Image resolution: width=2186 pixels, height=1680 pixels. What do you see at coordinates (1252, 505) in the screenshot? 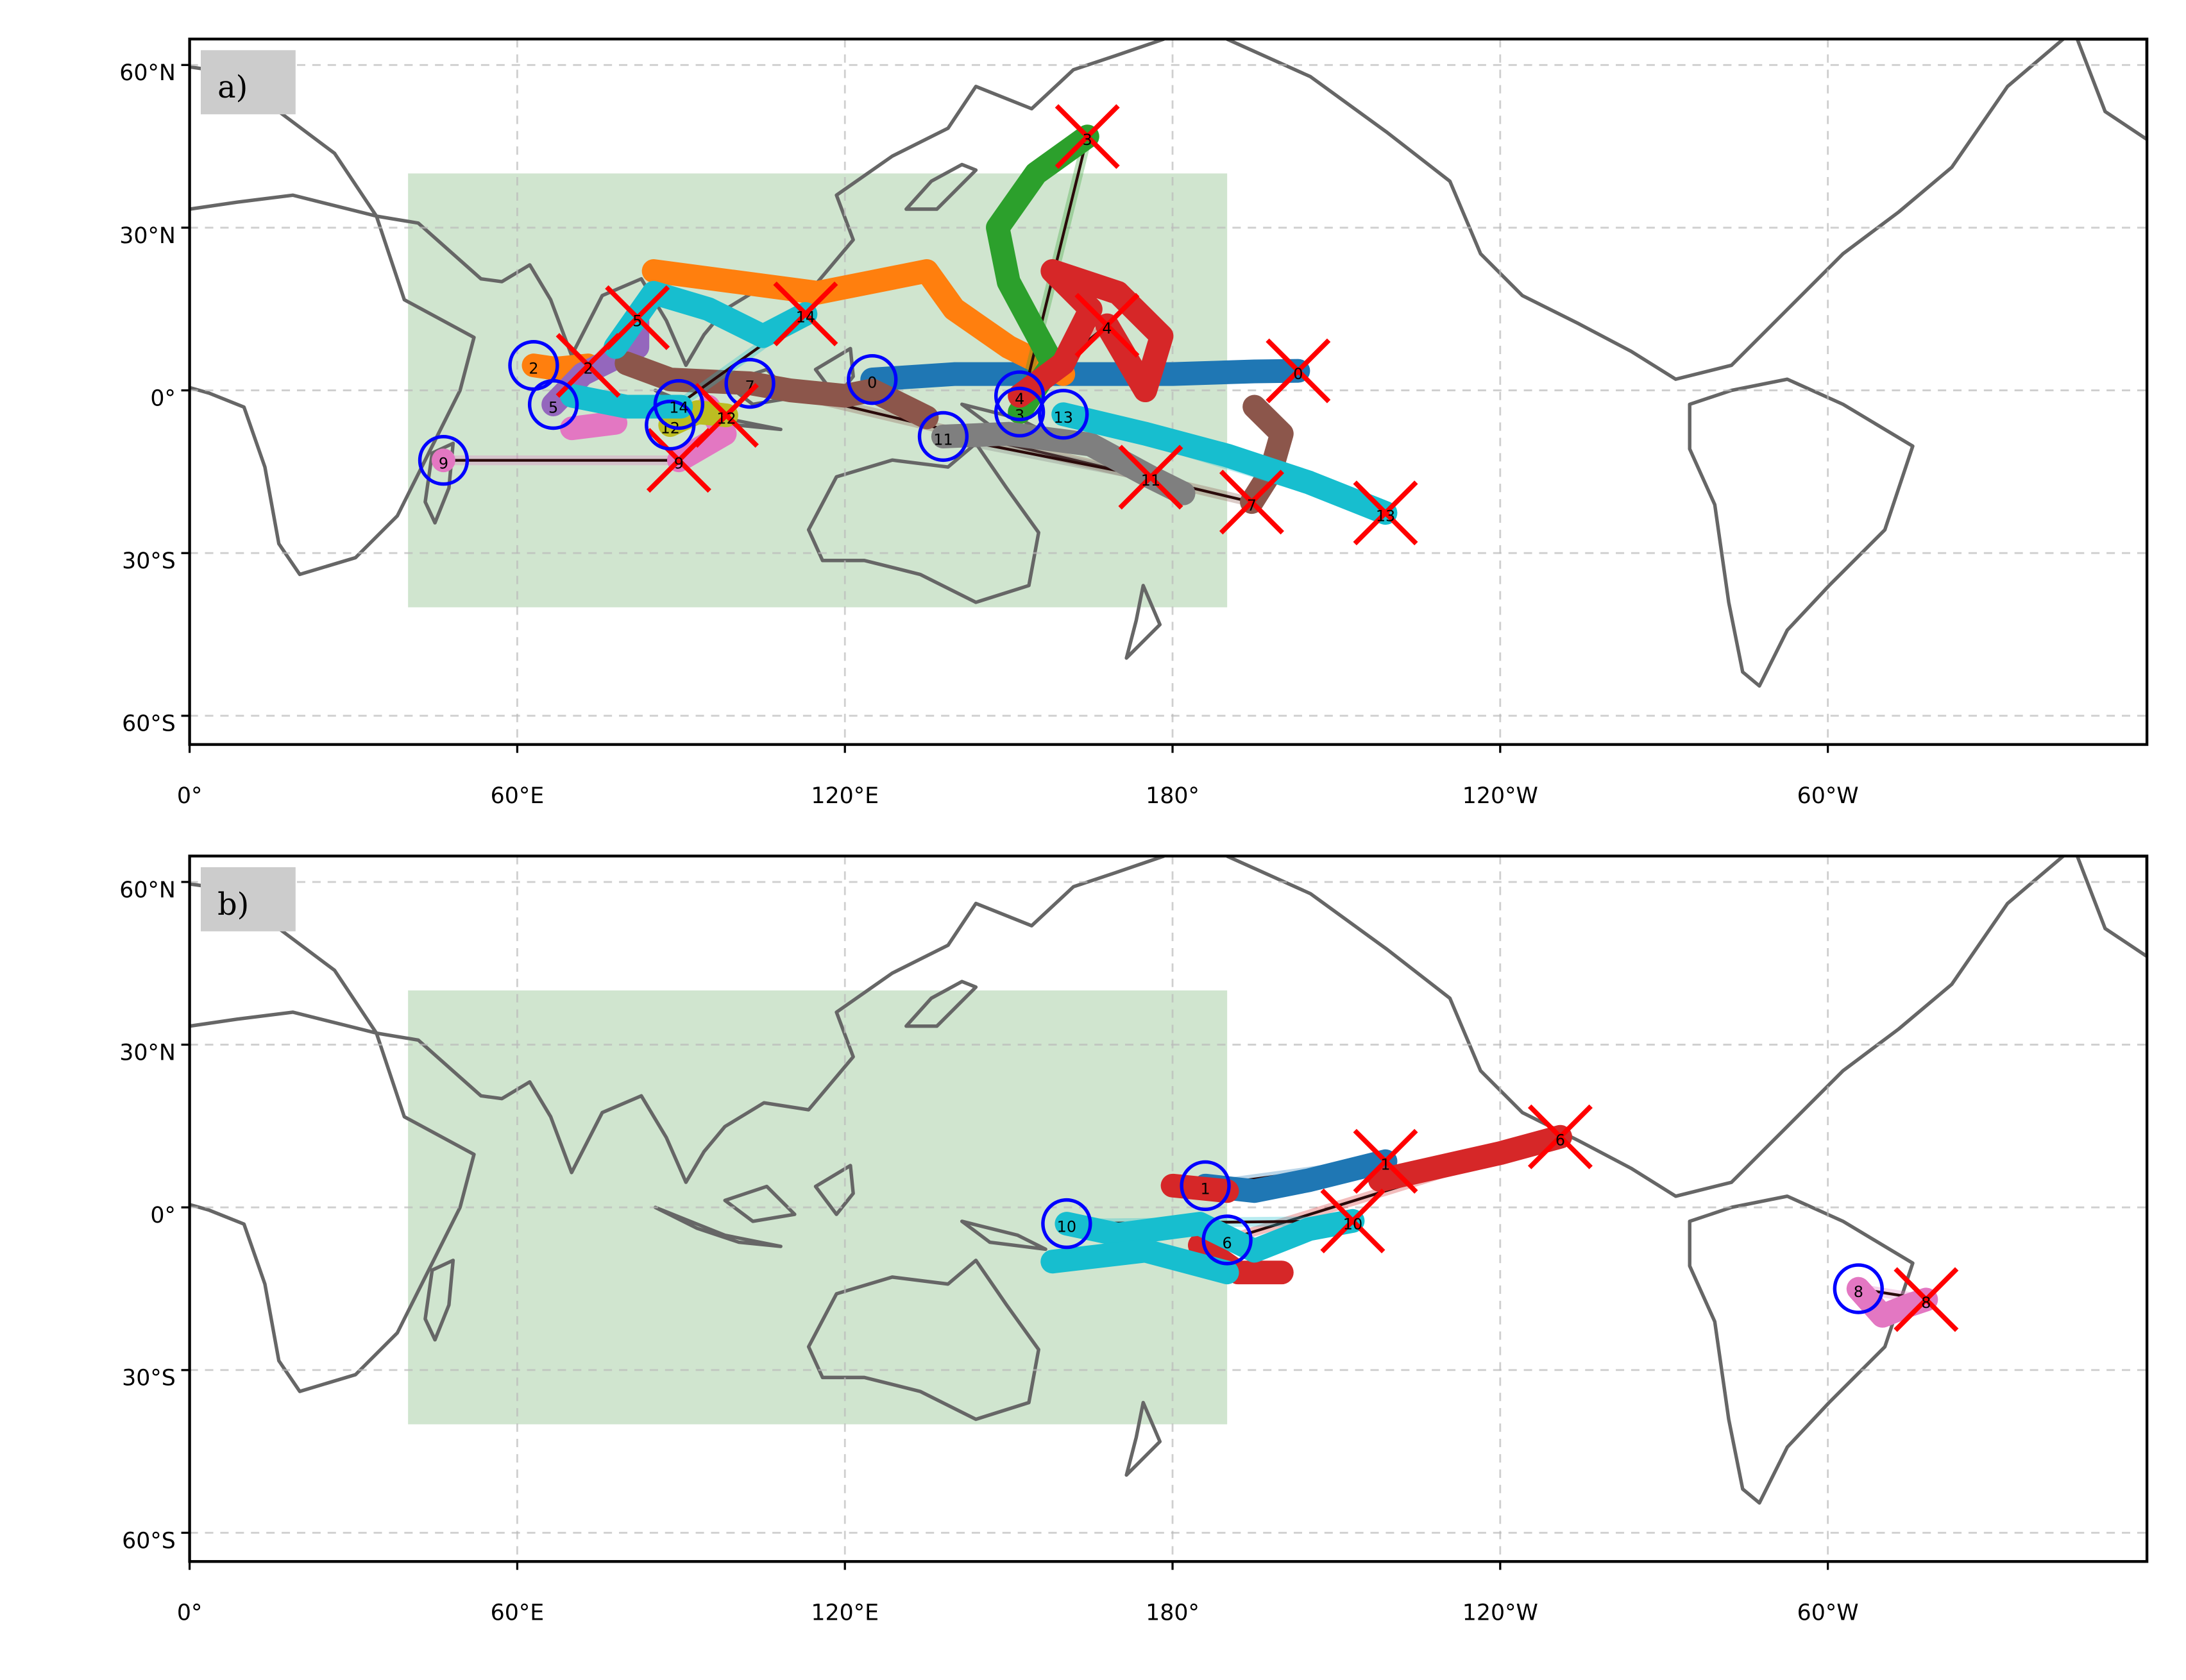
I see `end-label-7: 7` at bounding box center [1252, 505].